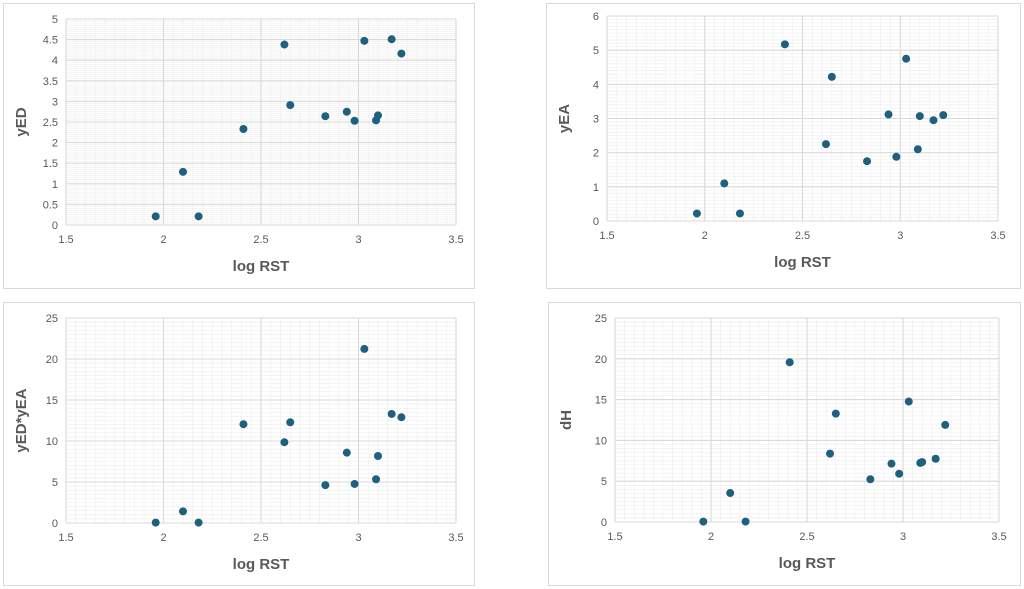 This screenshot has height=589, width=1024. What do you see at coordinates (596, 17) in the screenshot?
I see `y-tick-label: 6` at bounding box center [596, 17].